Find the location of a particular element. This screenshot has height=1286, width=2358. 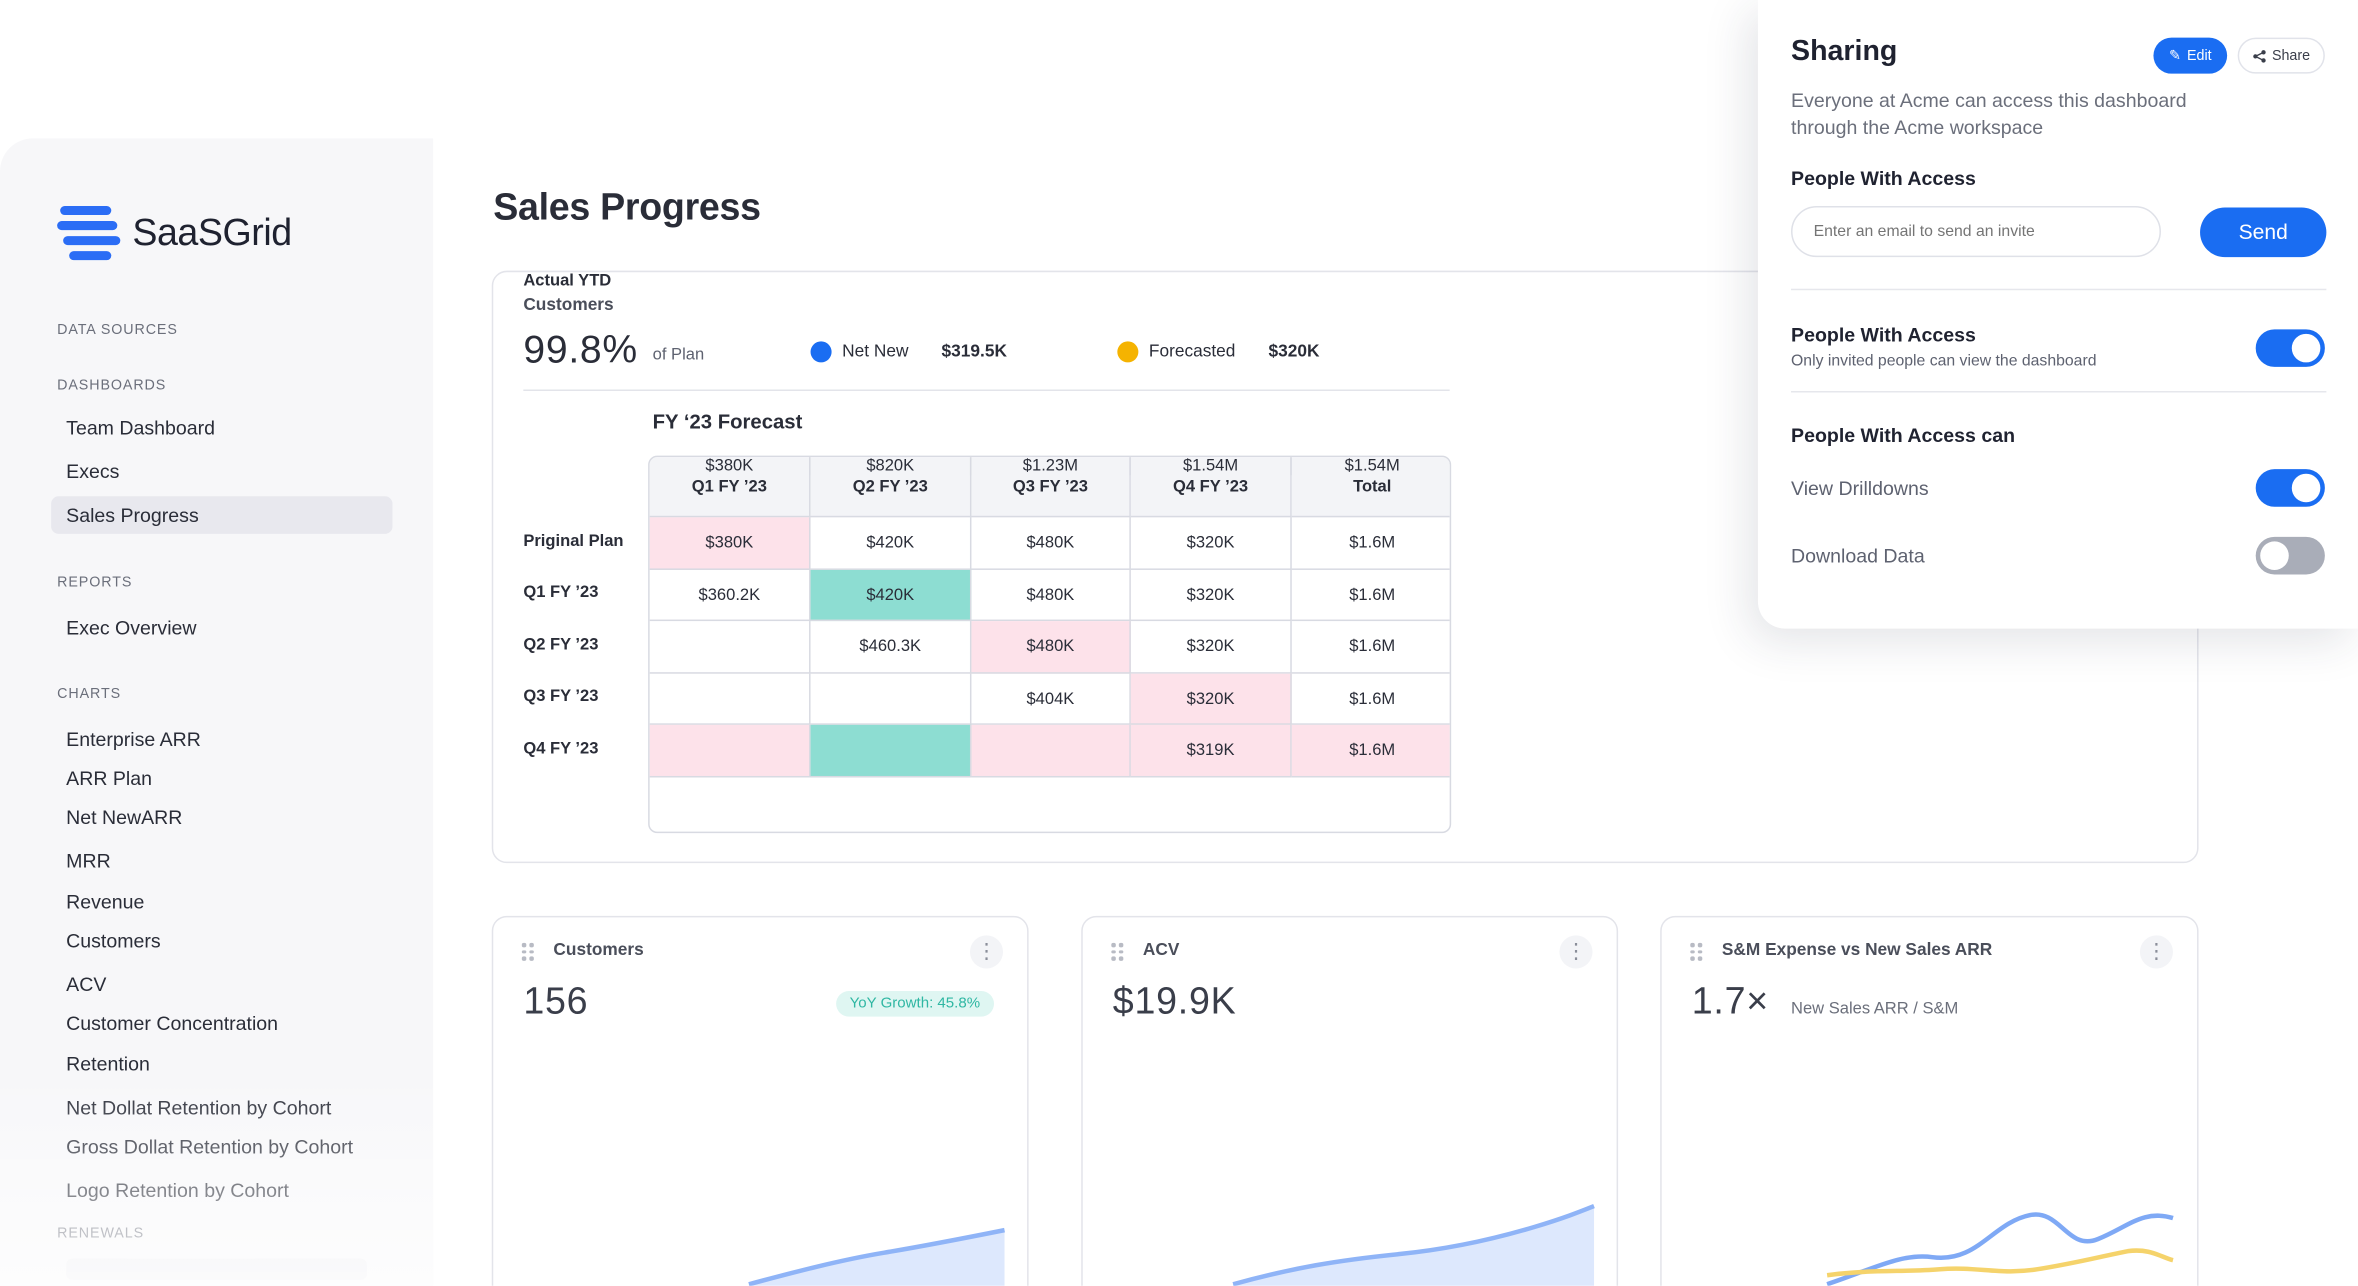

summary-label: Customers is located at coordinates (568, 305).